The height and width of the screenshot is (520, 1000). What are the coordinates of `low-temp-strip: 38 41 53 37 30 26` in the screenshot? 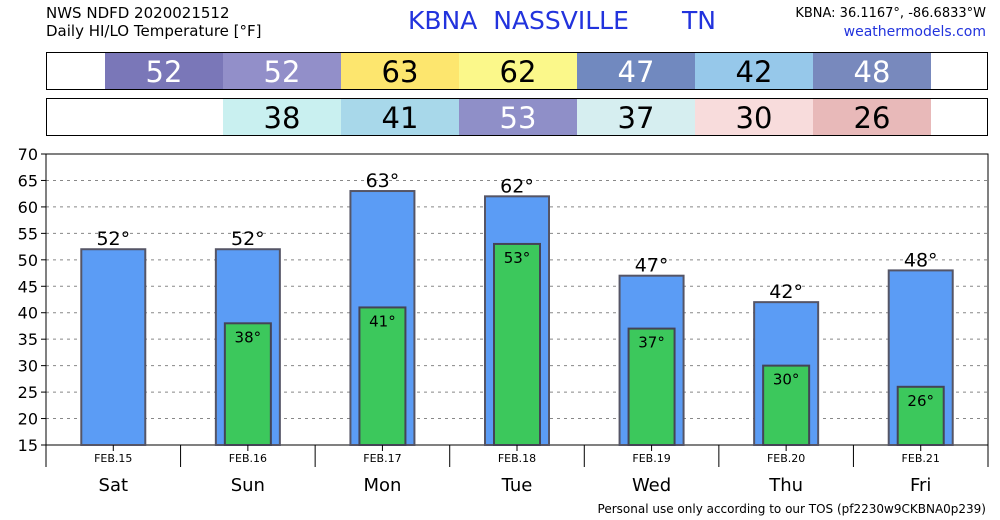 It's located at (517, 117).